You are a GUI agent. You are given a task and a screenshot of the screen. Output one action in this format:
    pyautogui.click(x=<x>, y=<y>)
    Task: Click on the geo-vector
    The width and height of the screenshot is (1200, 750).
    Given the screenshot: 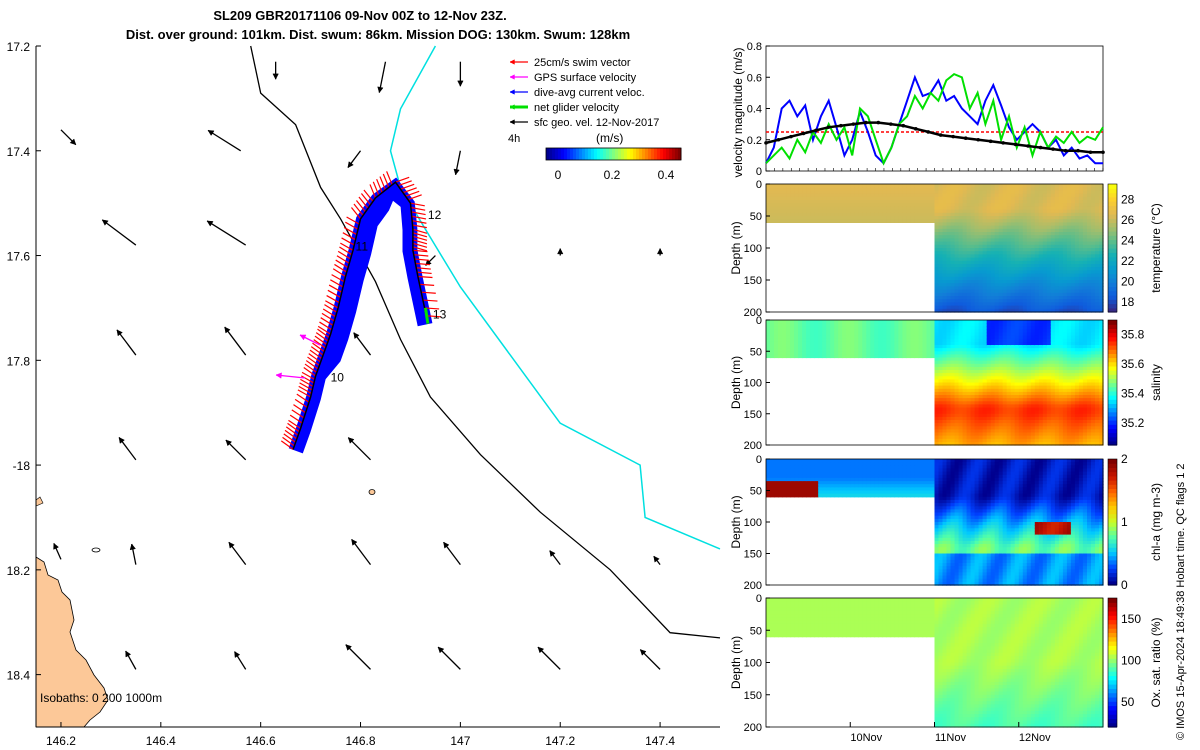 What is the action you would take?
    pyautogui.click(x=362, y=344)
    